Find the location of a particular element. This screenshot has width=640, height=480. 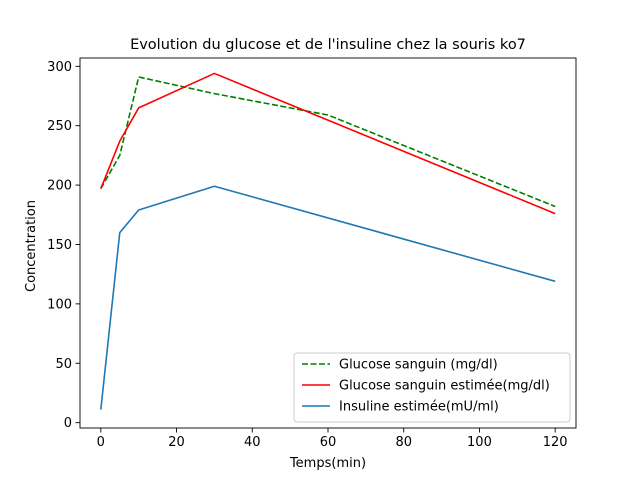

legend-label-3: Insuline estimée(mU/ml) is located at coordinates (419, 407).